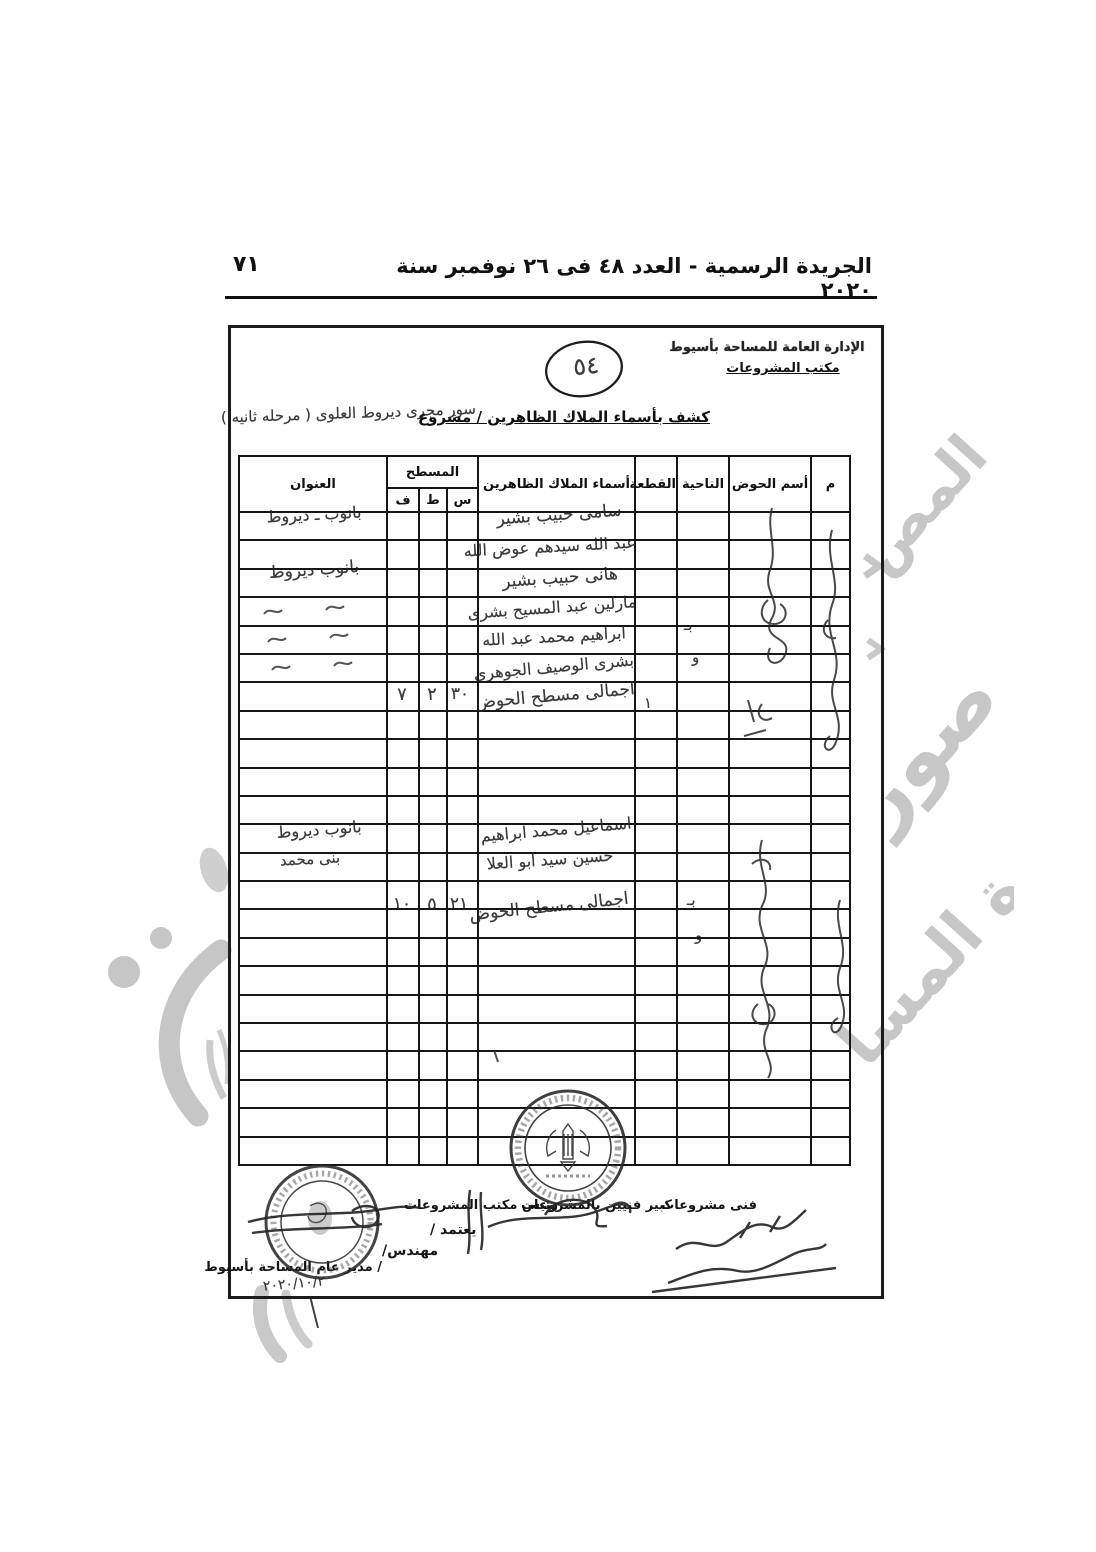 This screenshot has height=1552, width=1096. I want to click on hw-parcel-mark: ١, so click(648, 703).